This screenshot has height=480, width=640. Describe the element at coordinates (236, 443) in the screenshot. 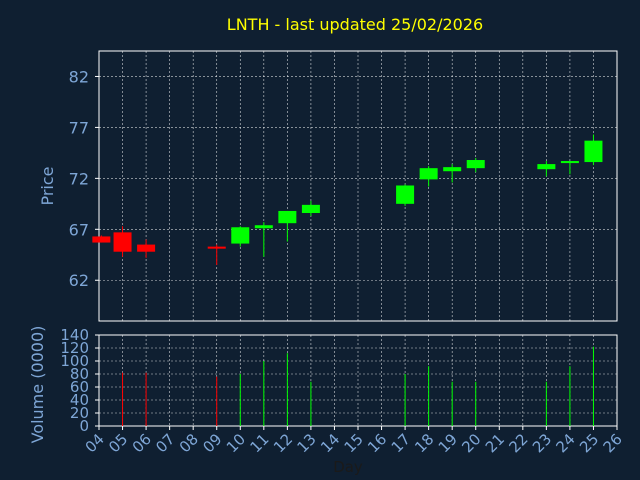

I see `volume-xtick-label: 10` at that location.